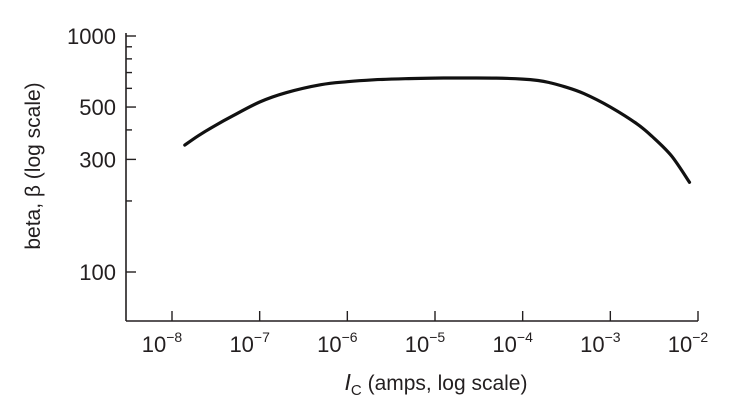  I want to click on x-tick-label-4: 10⁻⁴, so click(512, 343).